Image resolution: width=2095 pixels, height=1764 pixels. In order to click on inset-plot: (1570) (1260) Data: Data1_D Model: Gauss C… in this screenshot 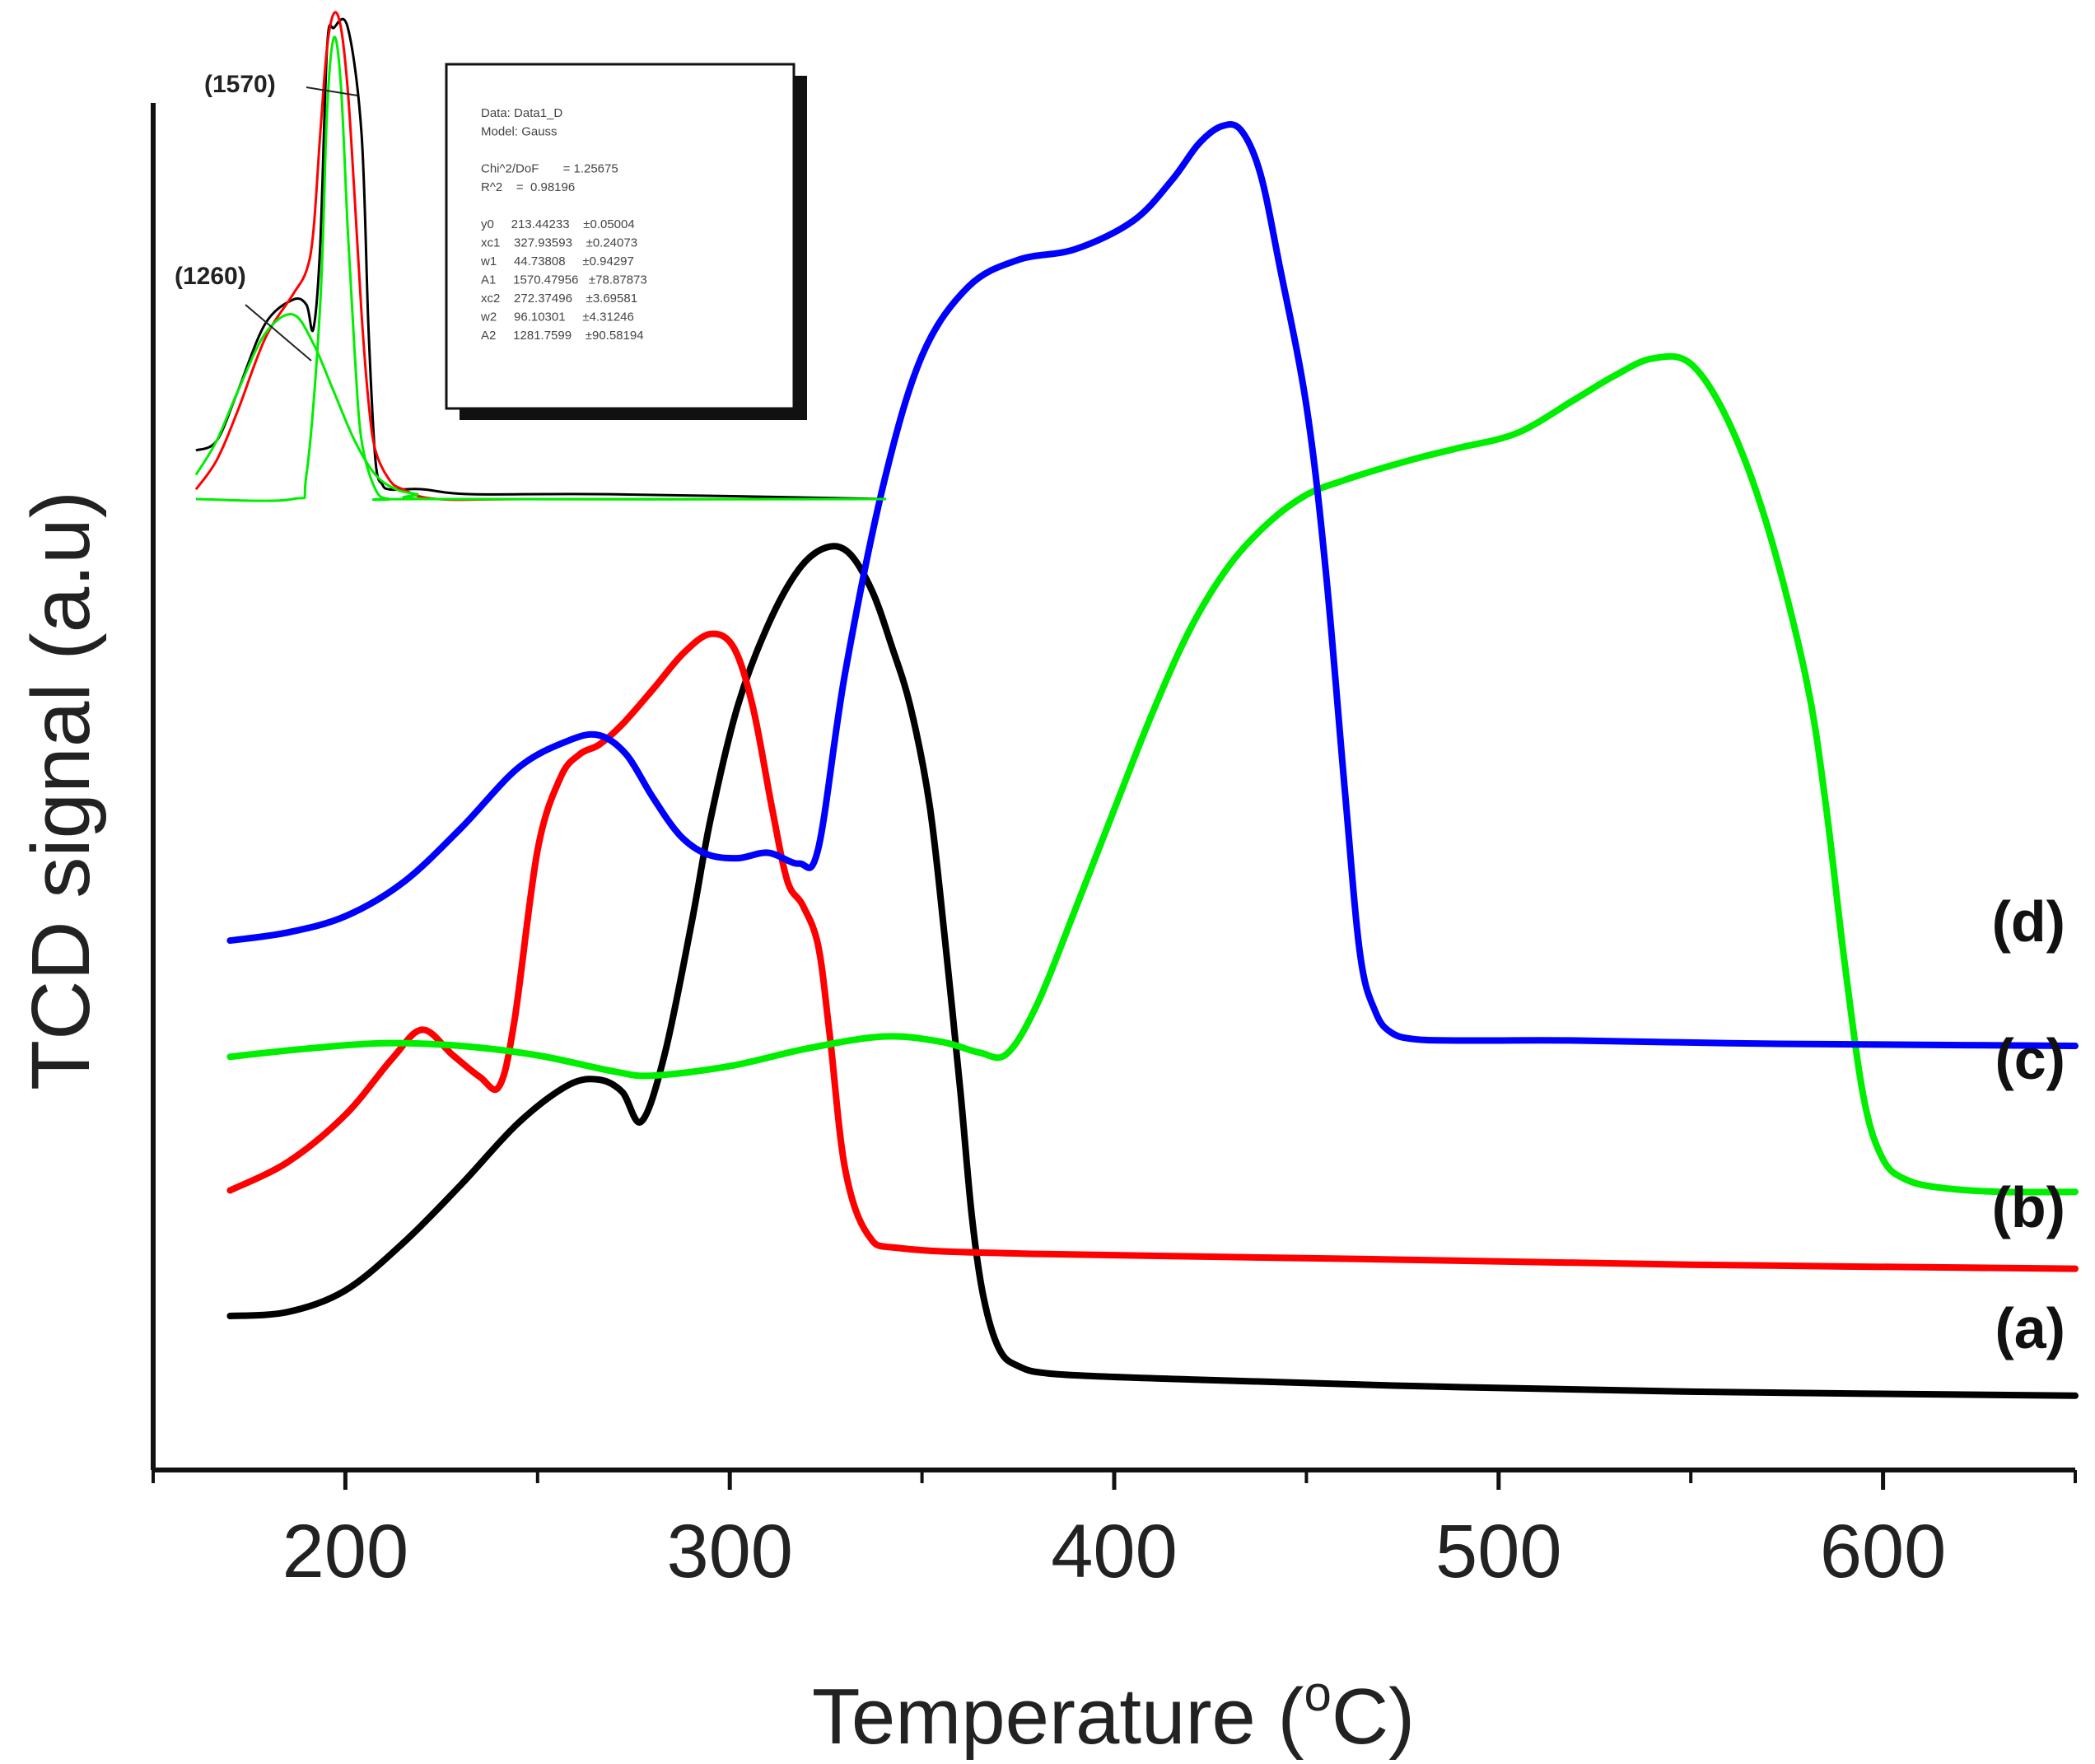, I will do `click(531, 256)`.